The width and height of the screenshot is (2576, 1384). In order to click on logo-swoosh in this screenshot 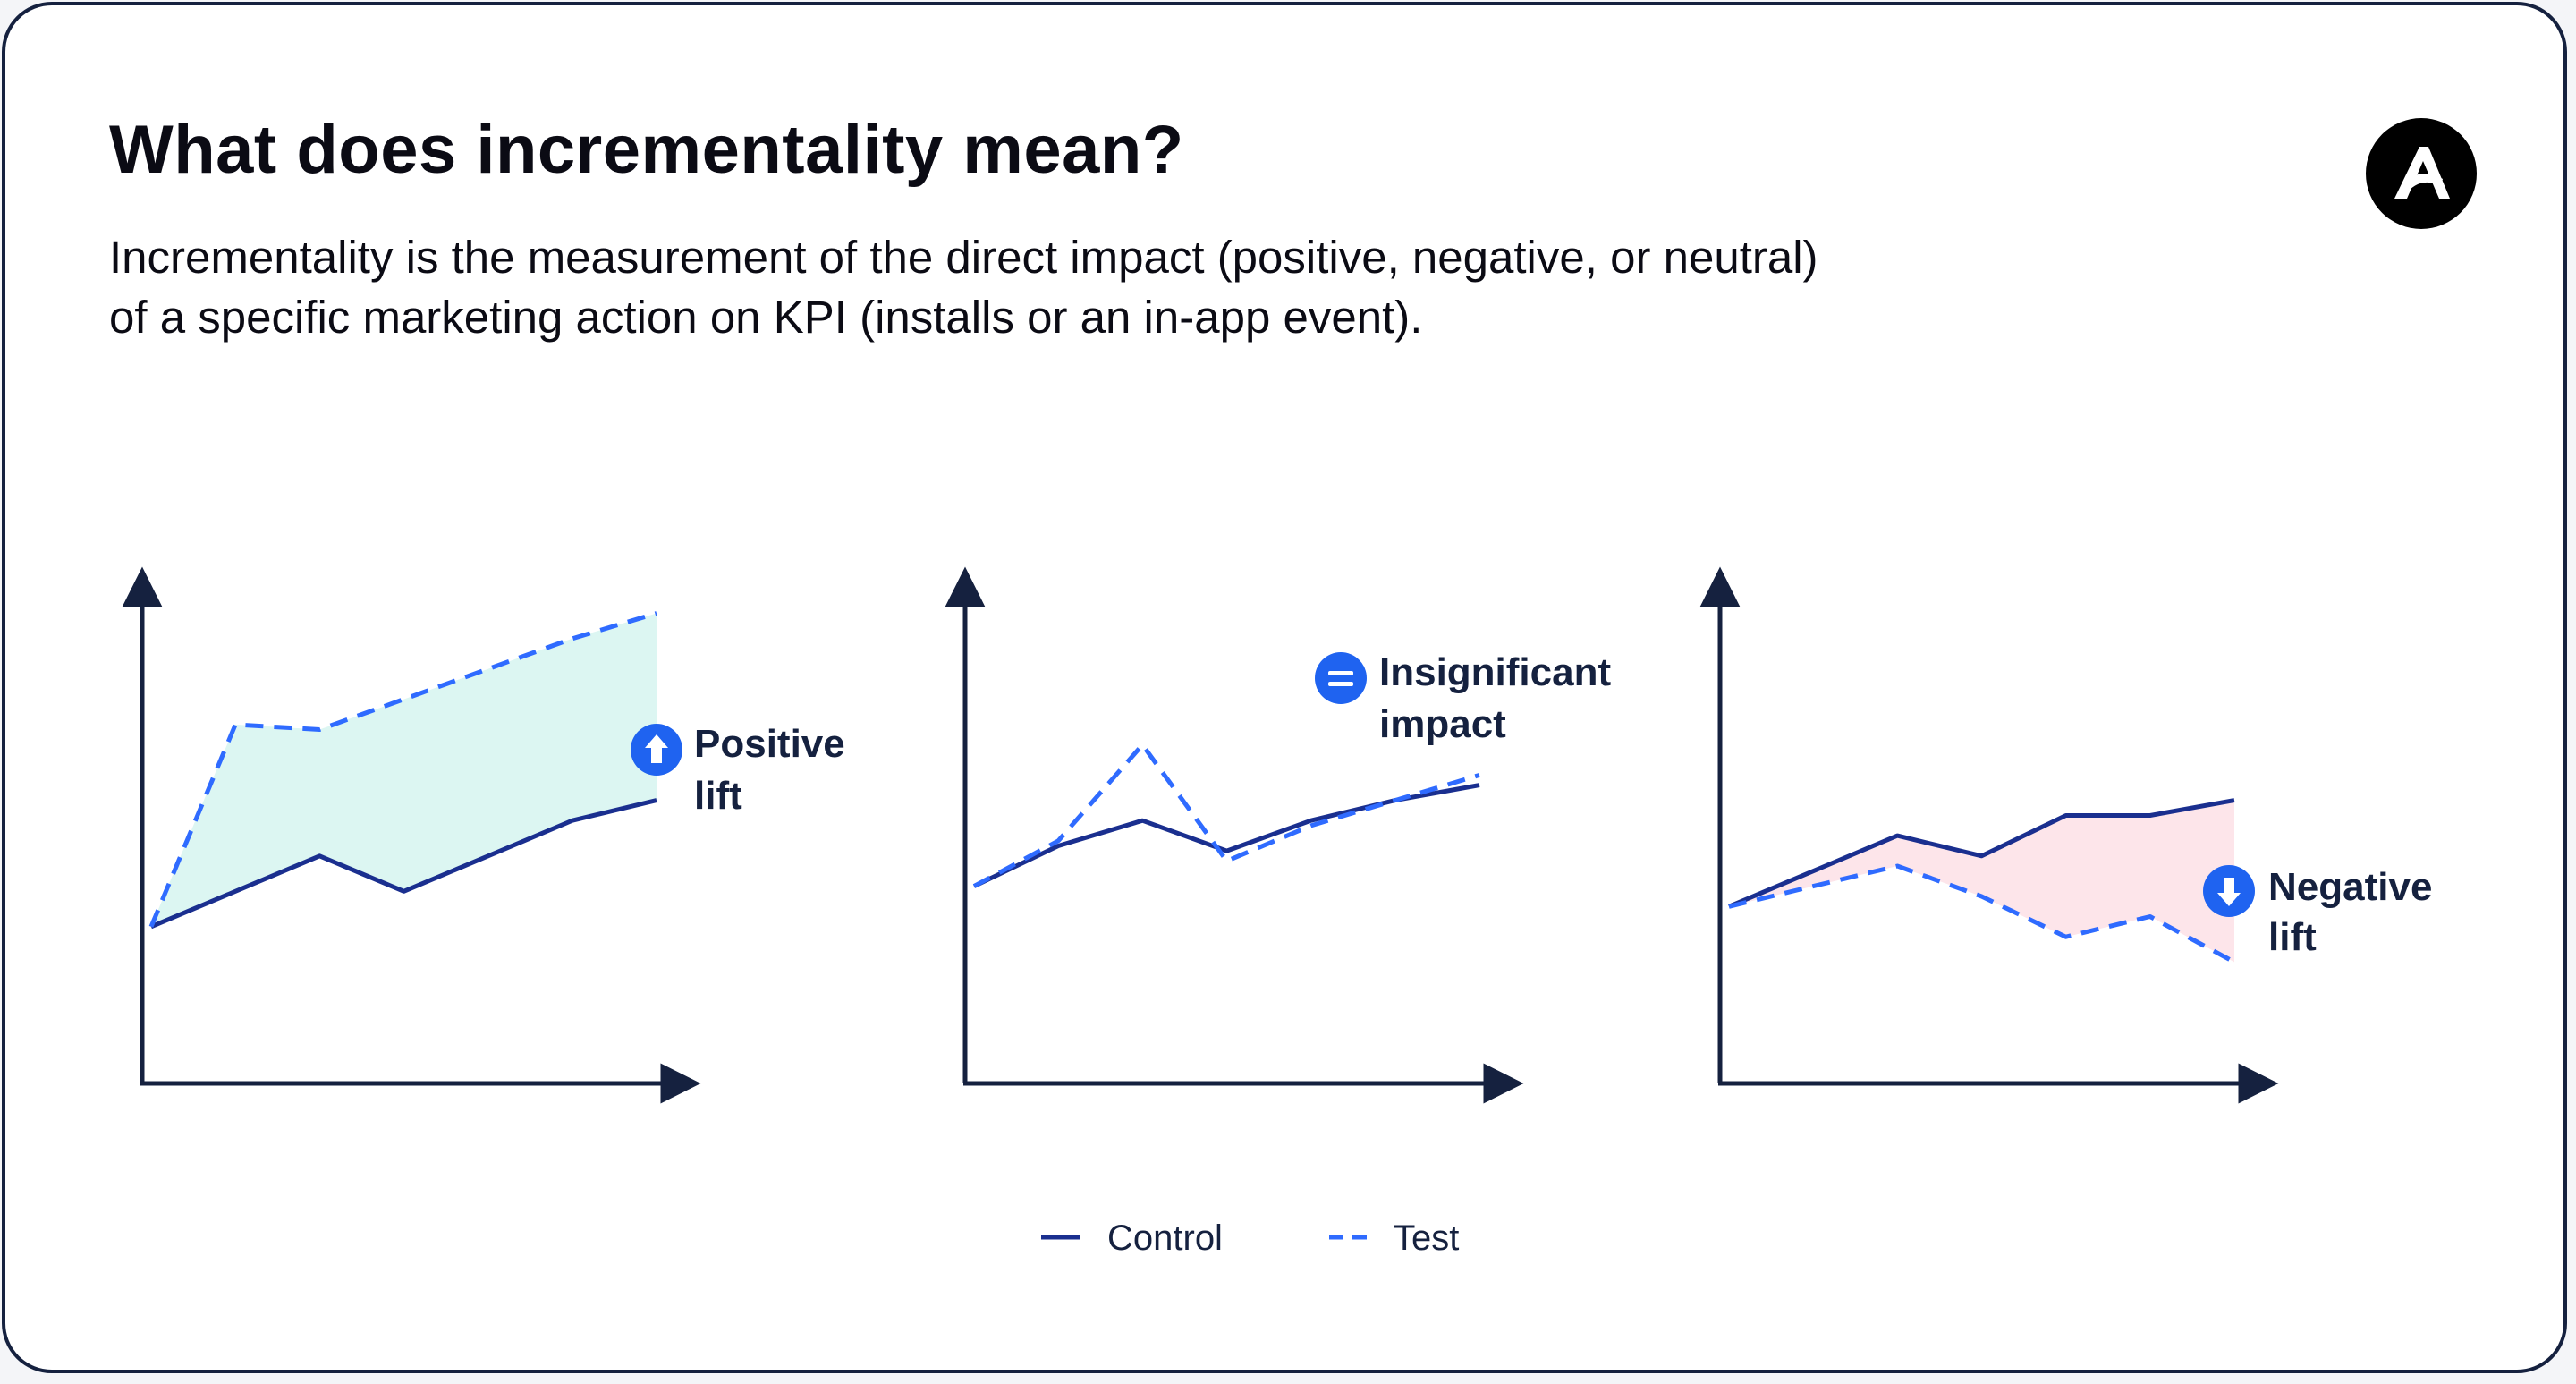, I will do `click(2421, 184)`.